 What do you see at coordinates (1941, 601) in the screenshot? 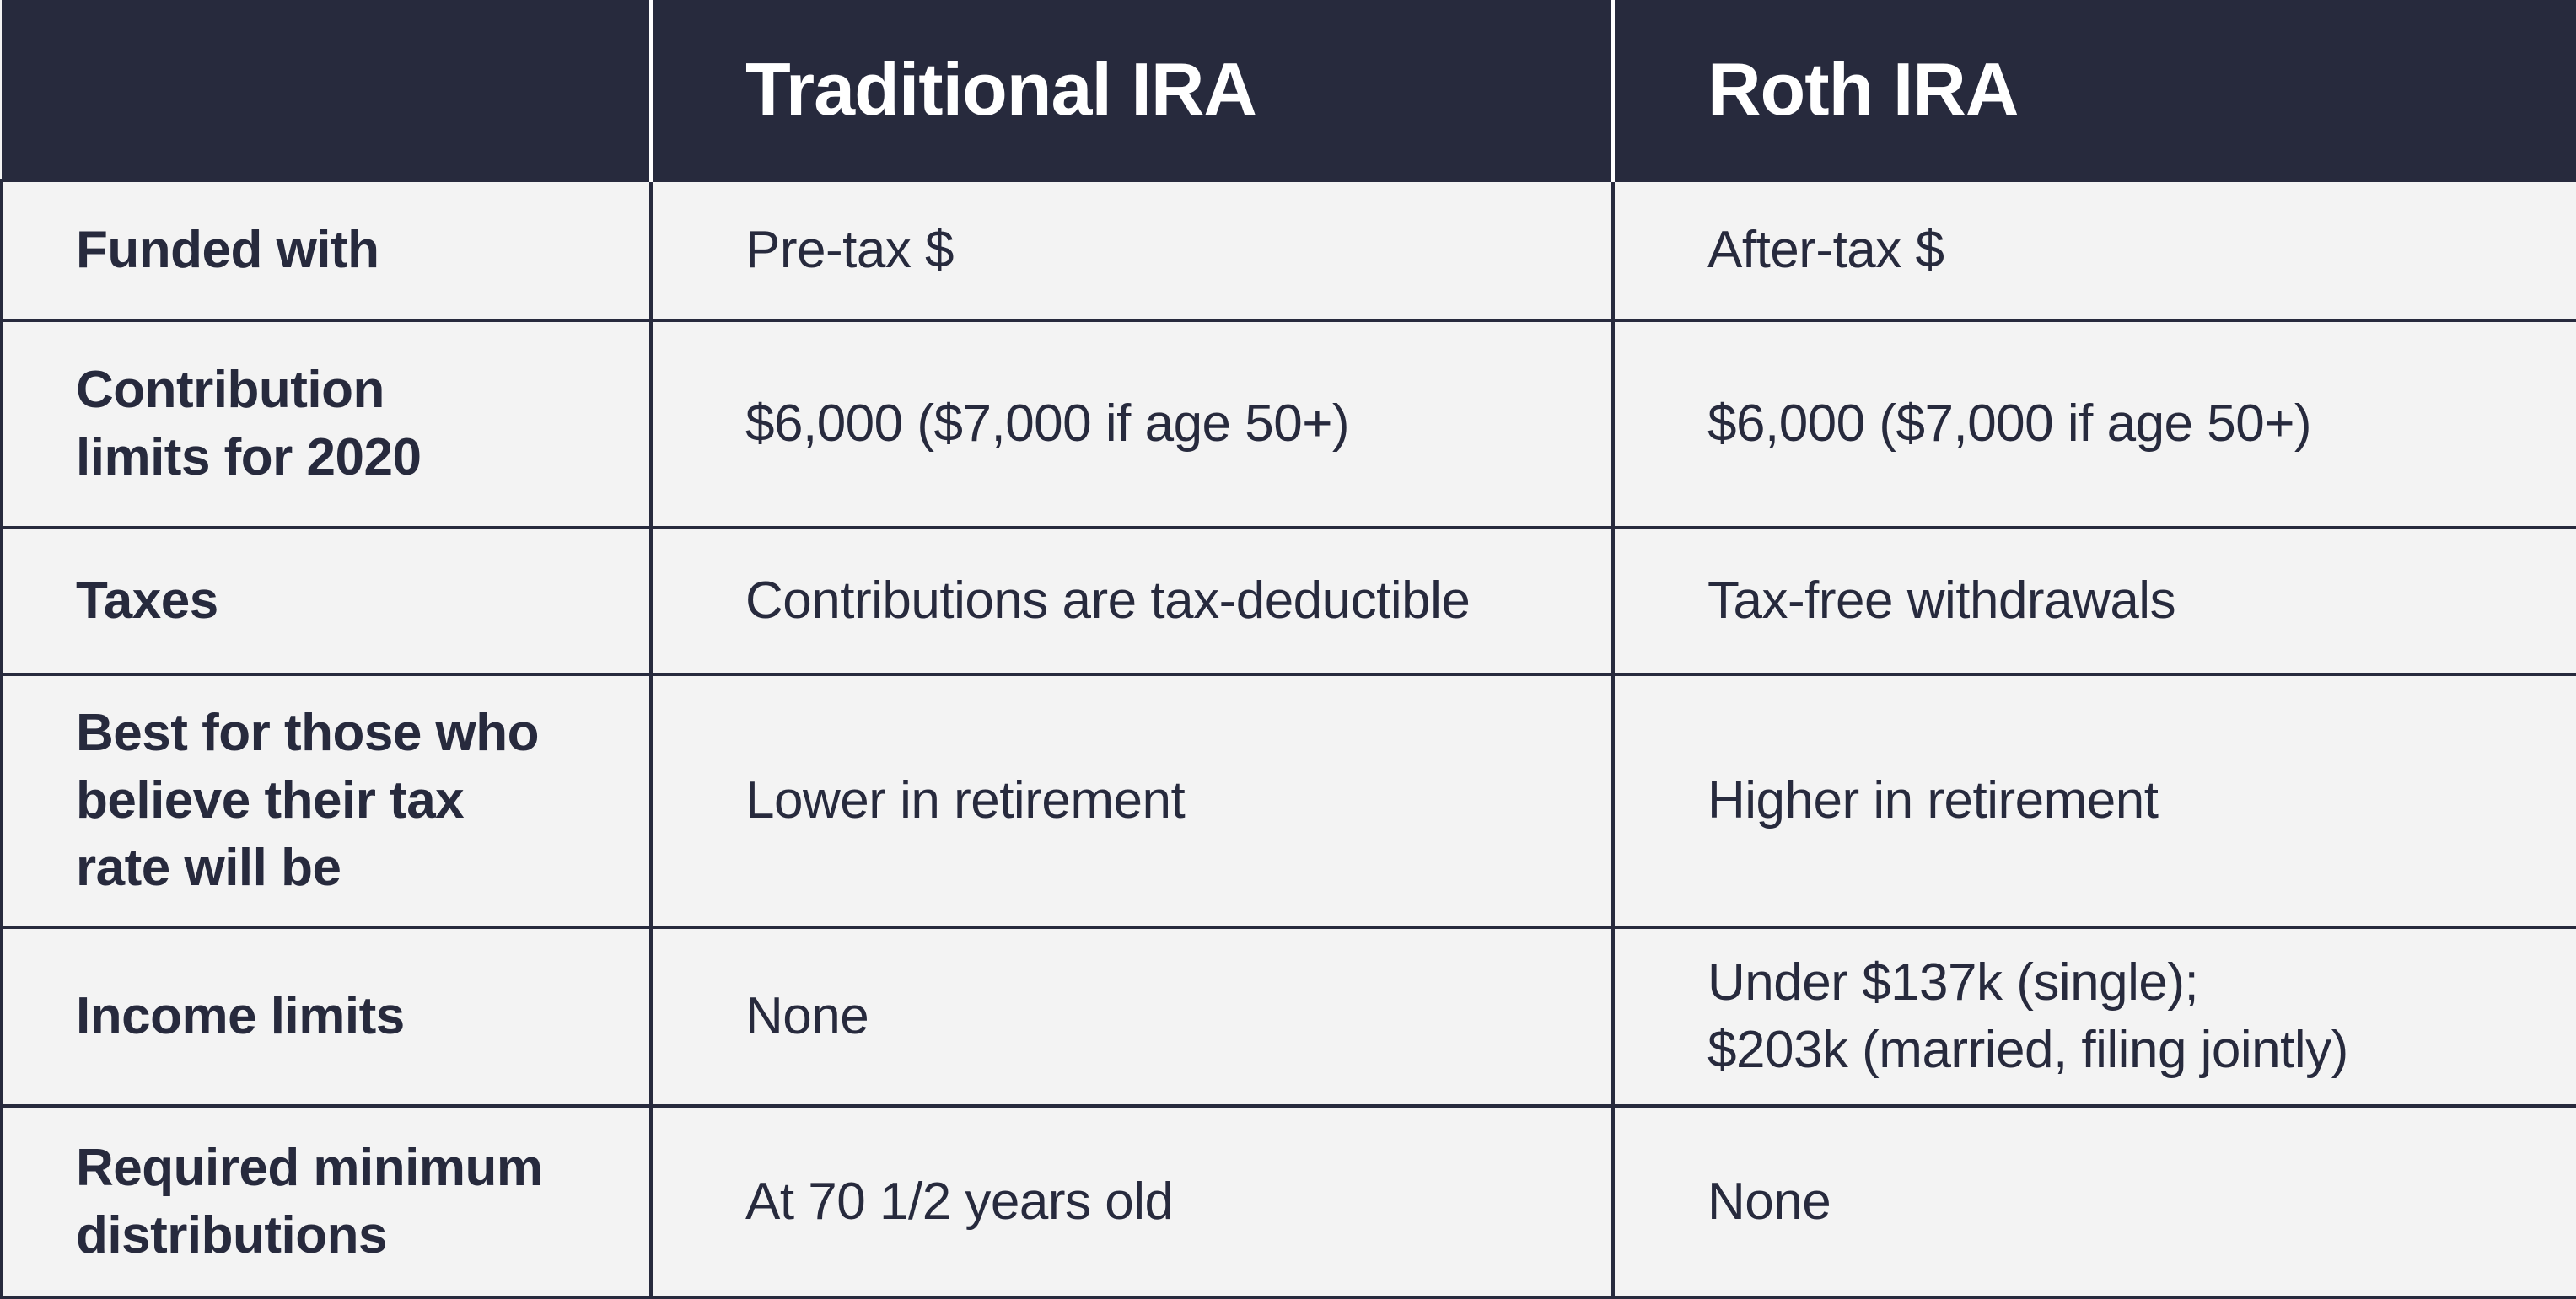
I see `roth-value: Tax-free withdrawals` at bounding box center [1941, 601].